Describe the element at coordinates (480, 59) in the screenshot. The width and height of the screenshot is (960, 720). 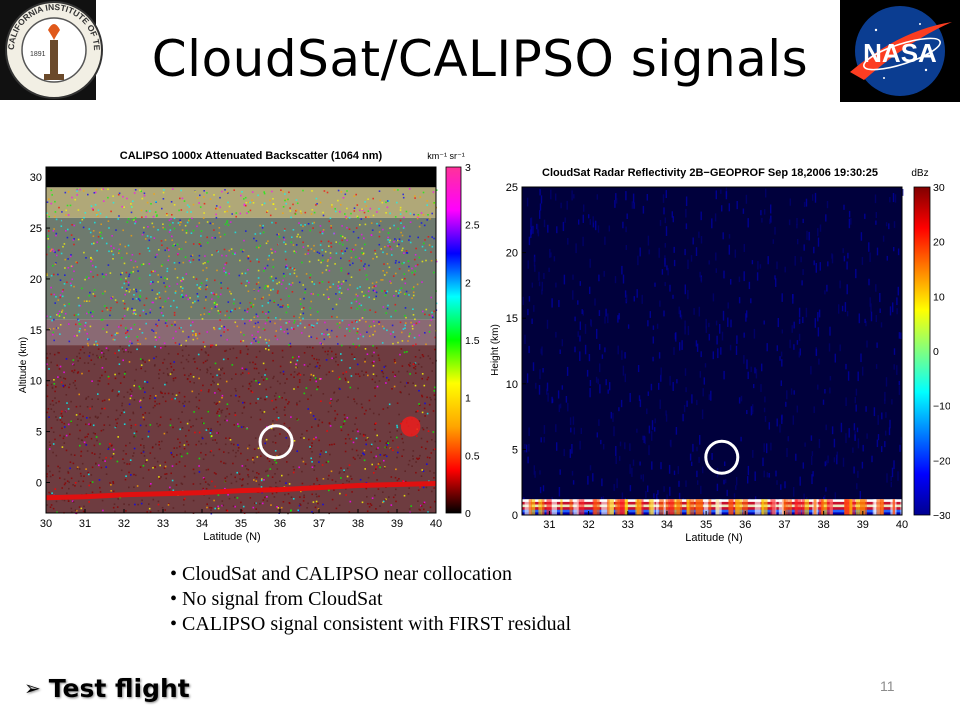
I see `slide-title: CloudSat/CALIPSO signals` at that location.